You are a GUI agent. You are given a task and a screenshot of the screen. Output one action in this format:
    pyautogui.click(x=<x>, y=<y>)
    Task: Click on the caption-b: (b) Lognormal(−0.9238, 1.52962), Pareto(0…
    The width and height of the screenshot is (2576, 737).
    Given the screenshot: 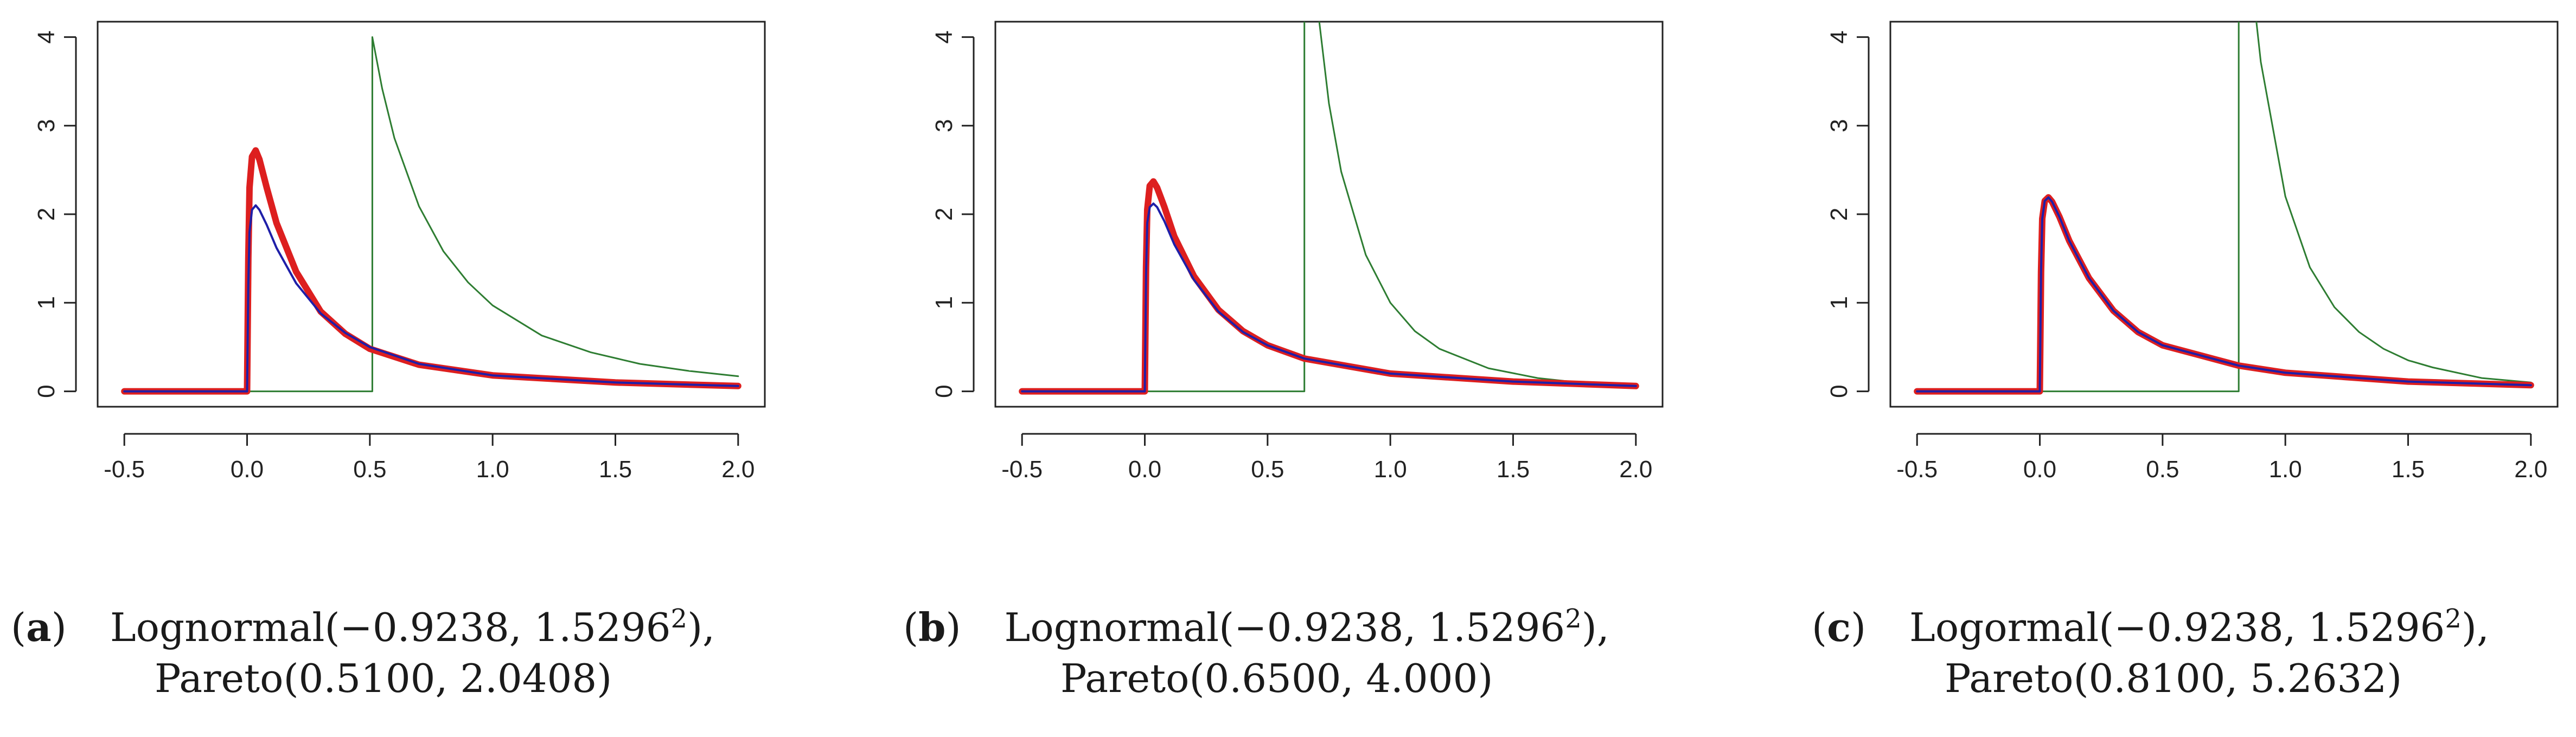 What is the action you would take?
    pyautogui.click(x=1256, y=653)
    